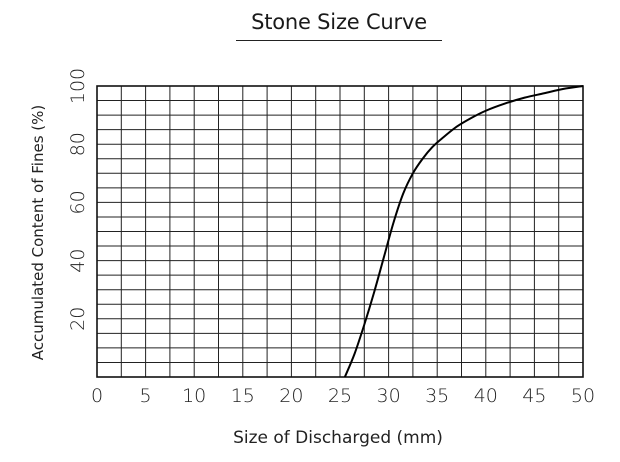 This screenshot has width=620, height=462. Describe the element at coordinates (78, 319) in the screenshot. I see `y-tick-label: 20` at that location.